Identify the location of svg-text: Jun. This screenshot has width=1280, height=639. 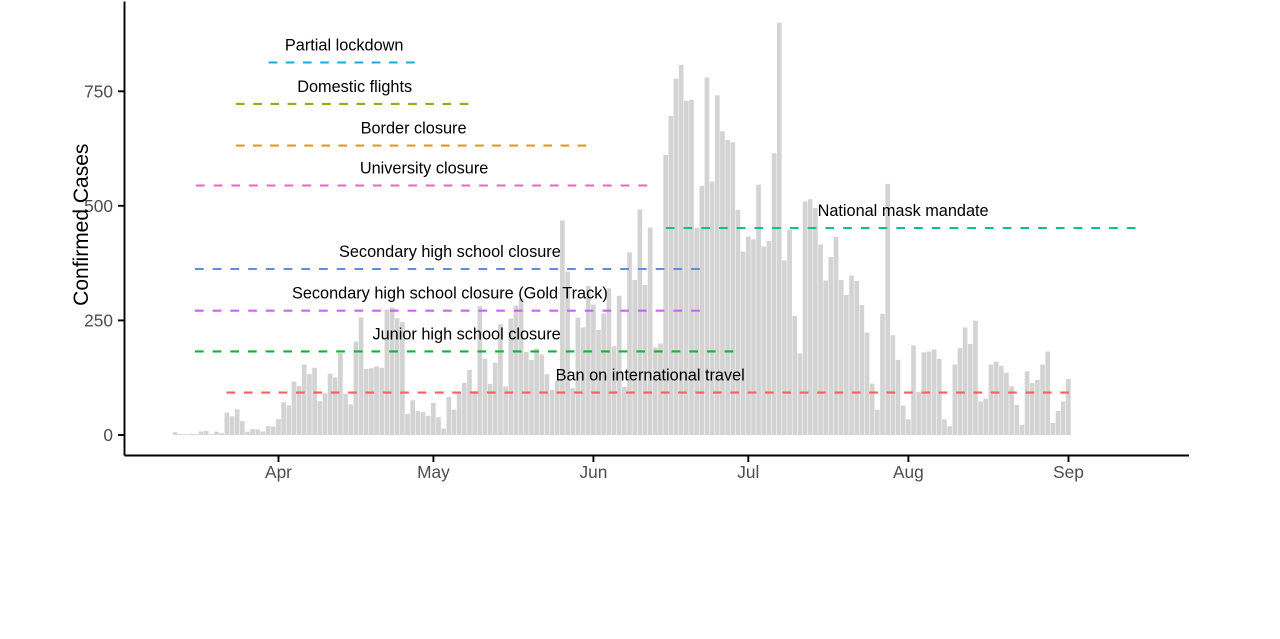
(593, 472).